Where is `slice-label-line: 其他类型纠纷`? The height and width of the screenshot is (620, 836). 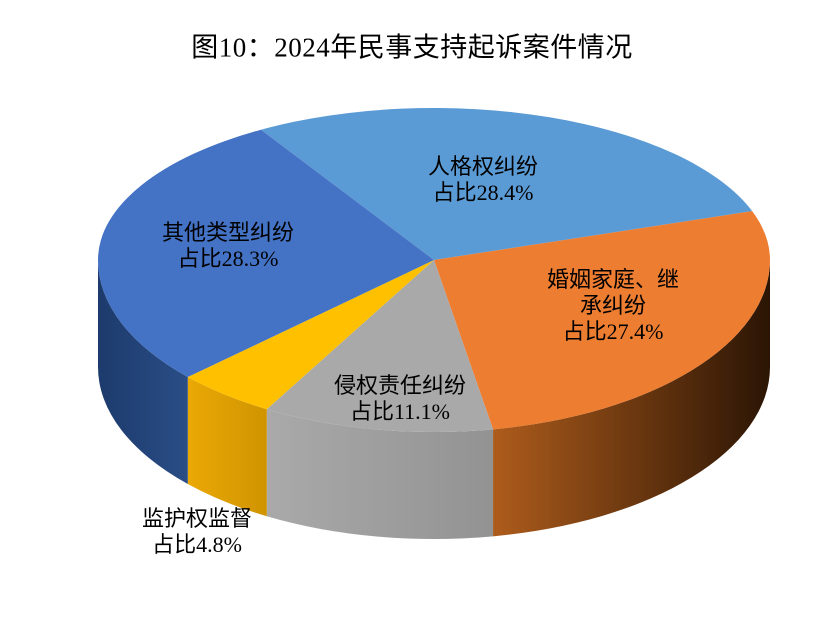
slice-label-line: 其他类型纠纷 is located at coordinates (228, 232).